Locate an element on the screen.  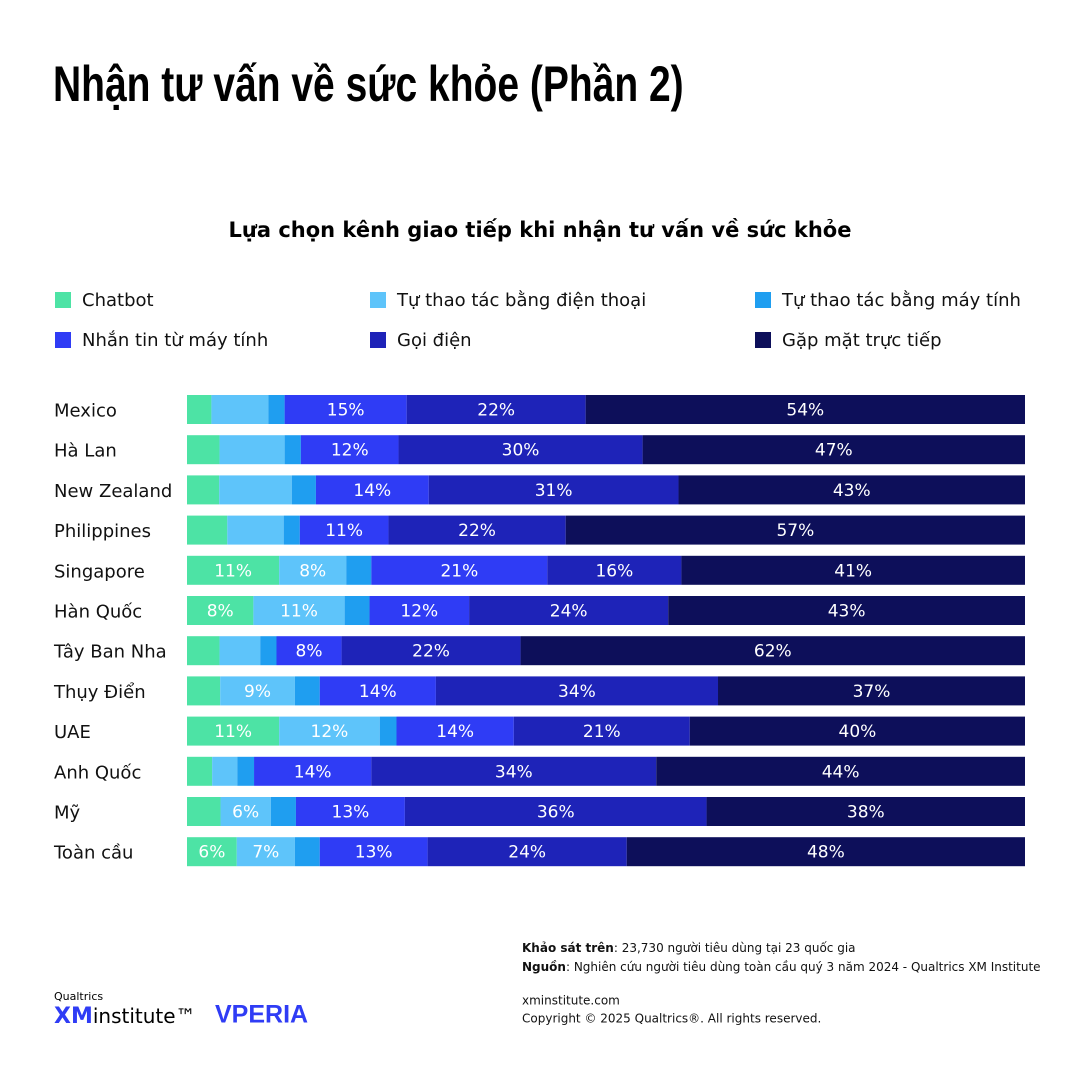
data-label: 40% is located at coordinates (858, 732).